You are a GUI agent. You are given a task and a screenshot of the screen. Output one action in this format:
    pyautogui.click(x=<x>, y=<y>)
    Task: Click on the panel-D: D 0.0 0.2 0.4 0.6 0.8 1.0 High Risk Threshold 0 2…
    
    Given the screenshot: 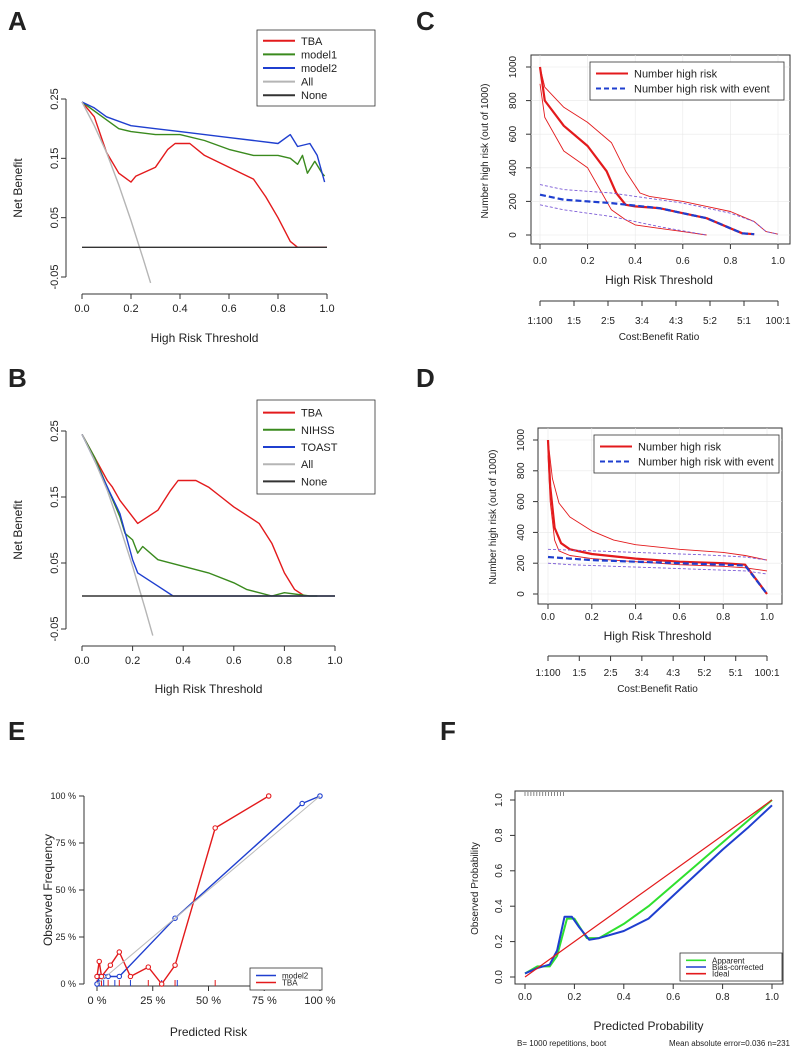 What is the action you would take?
    pyautogui.click(x=599, y=529)
    